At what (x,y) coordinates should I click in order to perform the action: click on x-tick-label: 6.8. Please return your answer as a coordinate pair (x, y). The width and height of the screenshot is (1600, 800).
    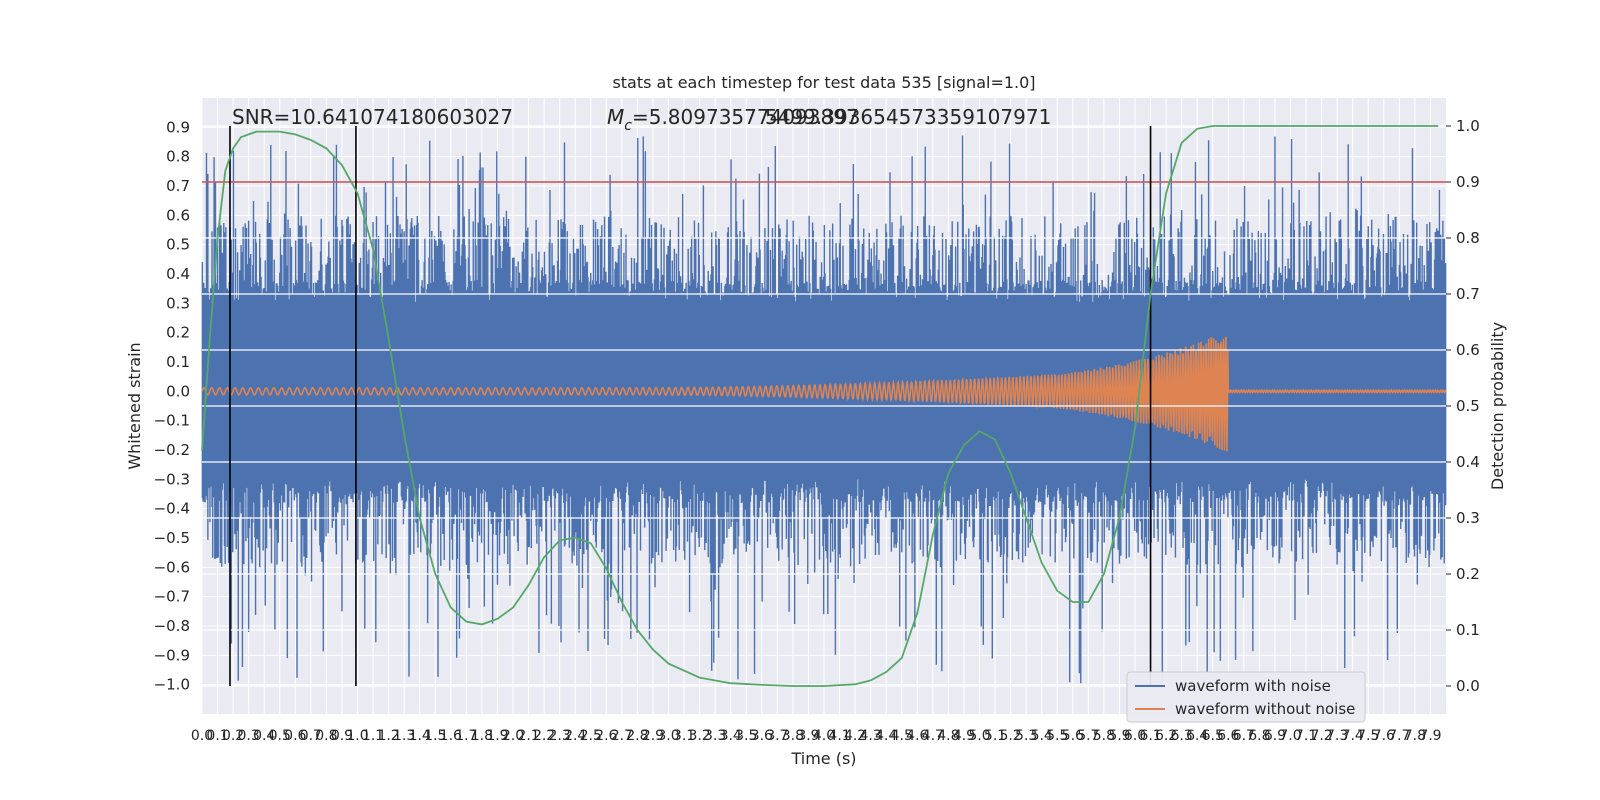
    Looking at the image, I should click on (1259, 736).